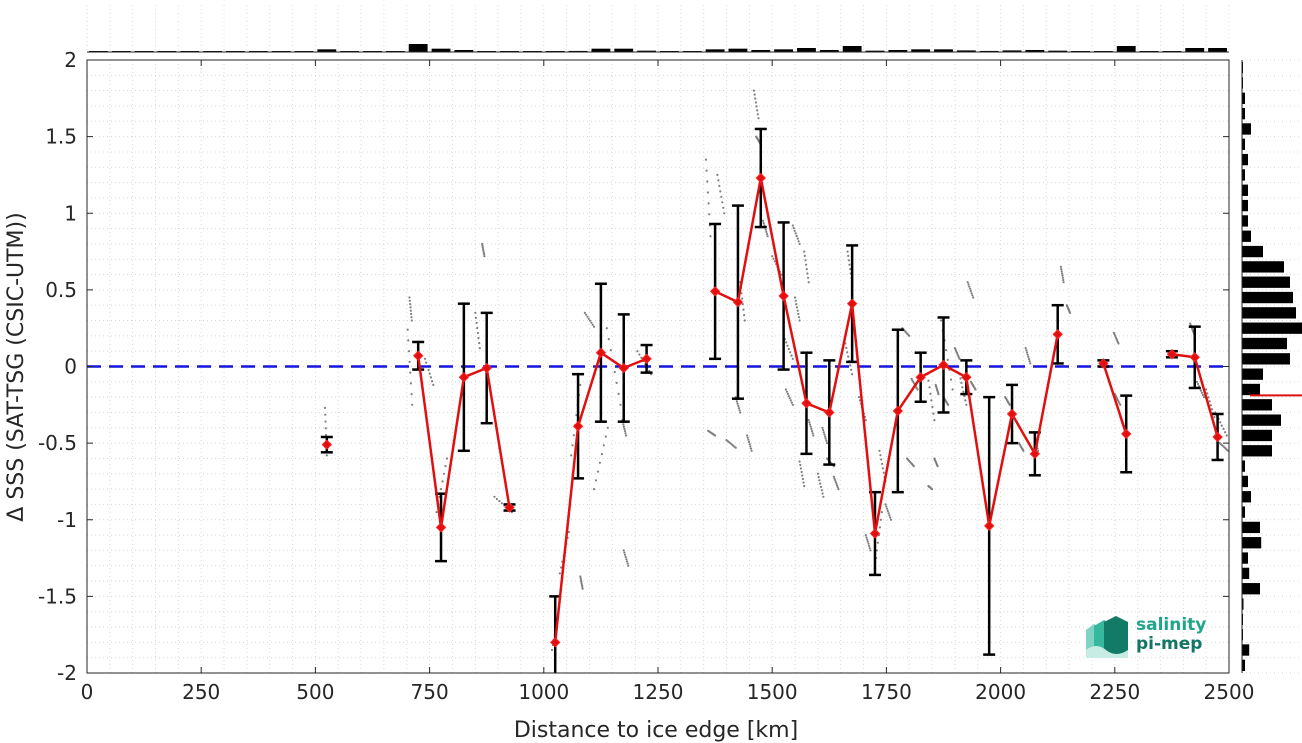 The height and width of the screenshot is (743, 1302). What do you see at coordinates (543, 692) in the screenshot?
I see `x-tick-label: 1000` at bounding box center [543, 692].